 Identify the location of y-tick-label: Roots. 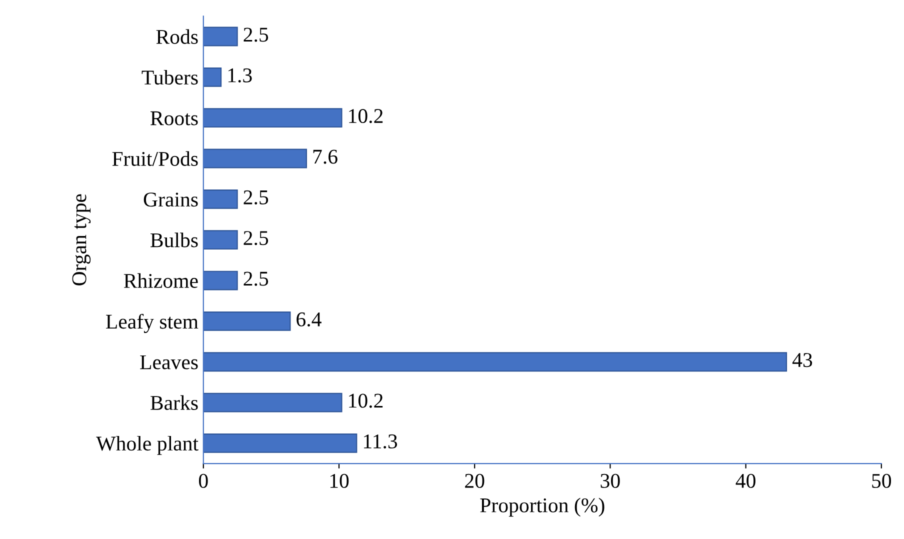
(174, 118).